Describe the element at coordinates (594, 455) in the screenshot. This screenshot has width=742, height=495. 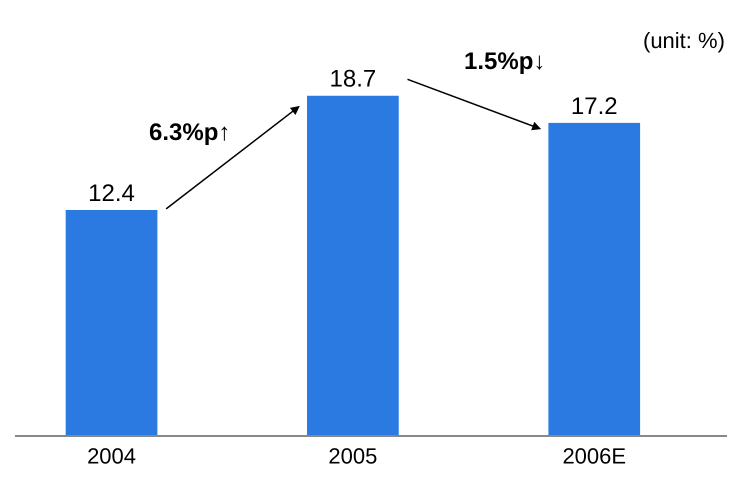
I see `x-tick-label: 2006E` at that location.